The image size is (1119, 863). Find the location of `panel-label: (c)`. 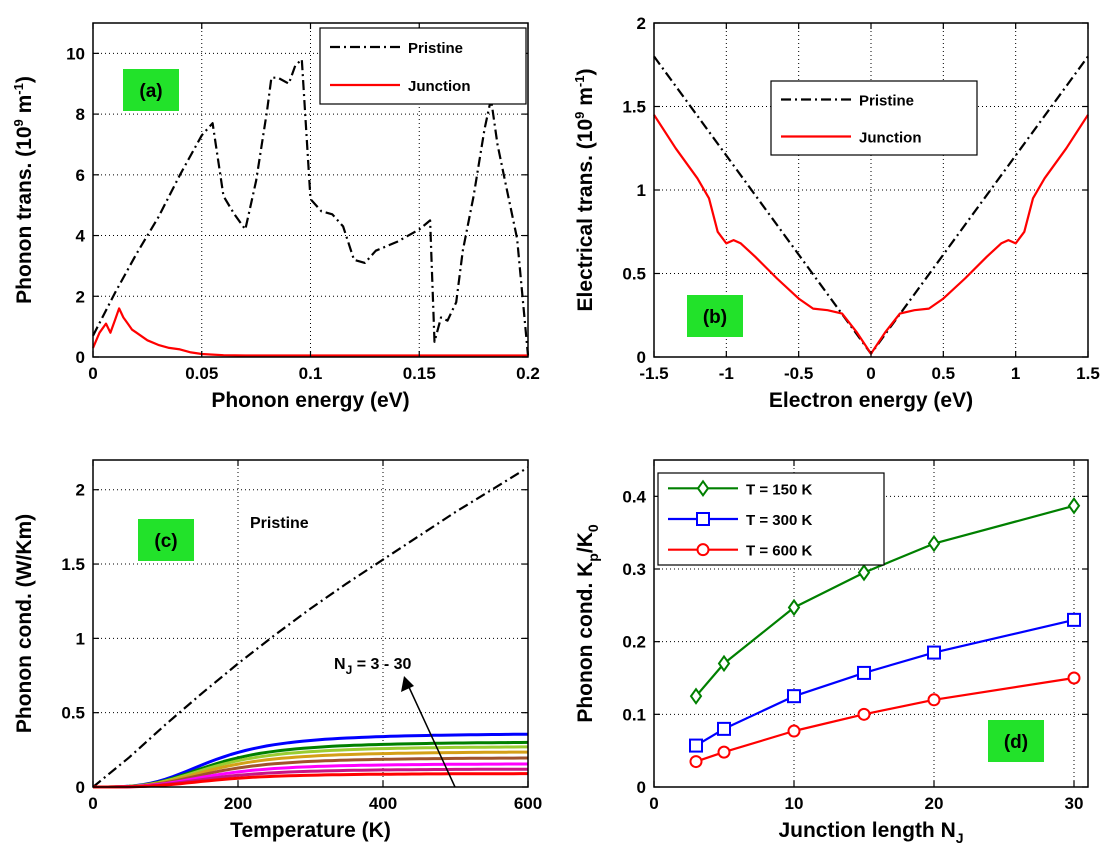

panel-label: (c) is located at coordinates (166, 540).